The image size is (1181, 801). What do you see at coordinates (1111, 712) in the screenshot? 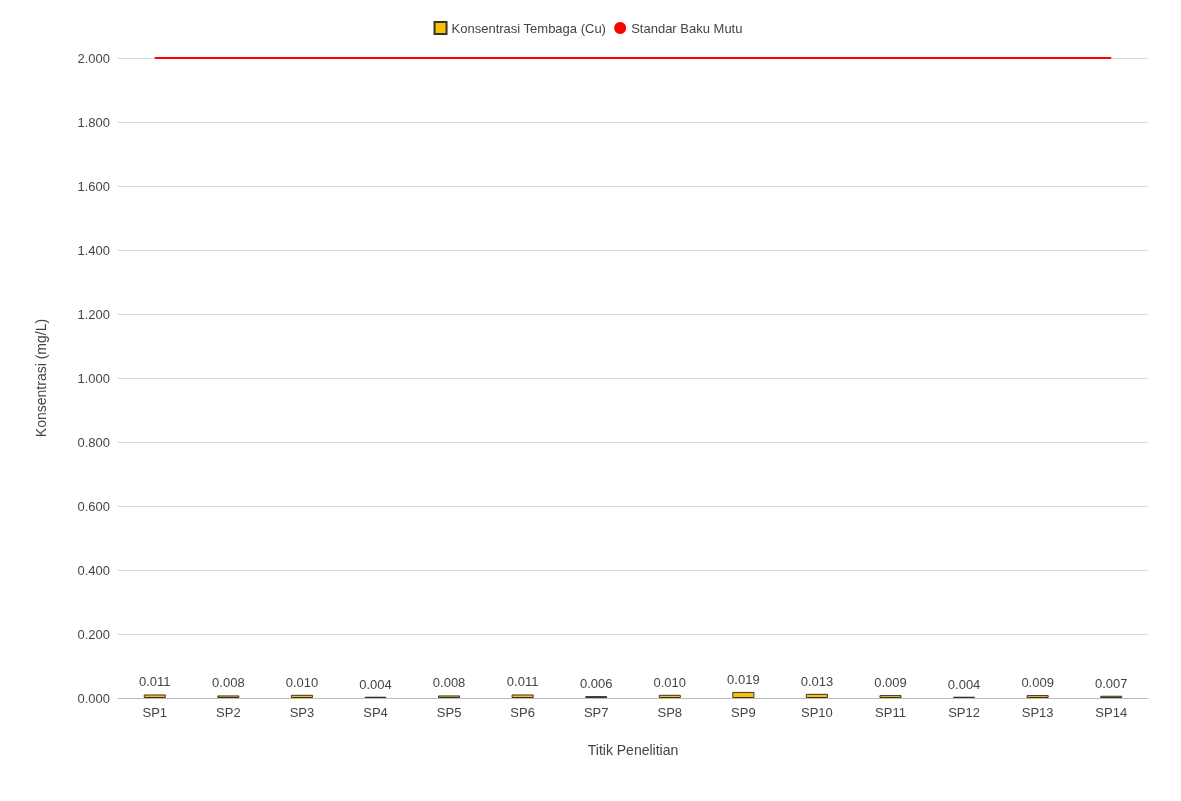
I see `x-tick-label: SP14` at bounding box center [1111, 712].